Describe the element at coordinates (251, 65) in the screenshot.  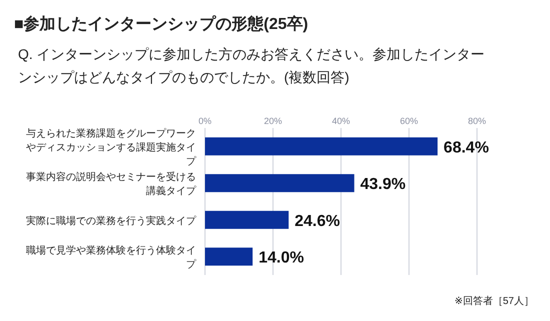
I see `chart-subtitle: Q. インターンシップに参加した方のみお答えください。参加したインターンシップはどんなタイプのものでしたか。(複数回答)` at that location.